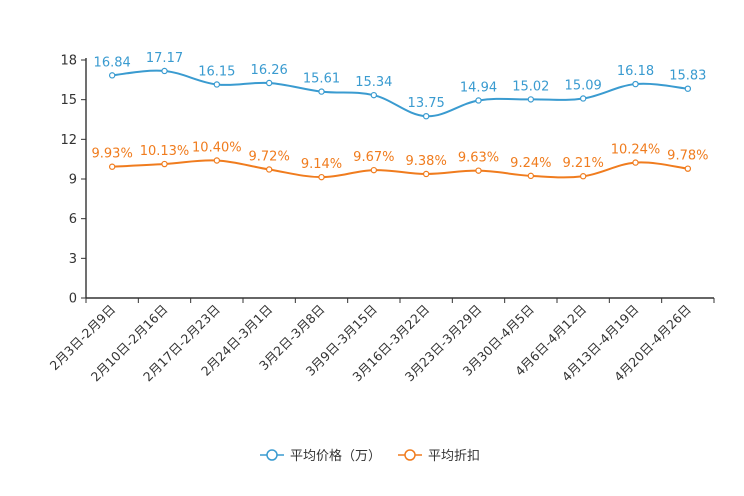 The height and width of the screenshot is (496, 744). I want to click on data-label: 10.24%, so click(636, 150).